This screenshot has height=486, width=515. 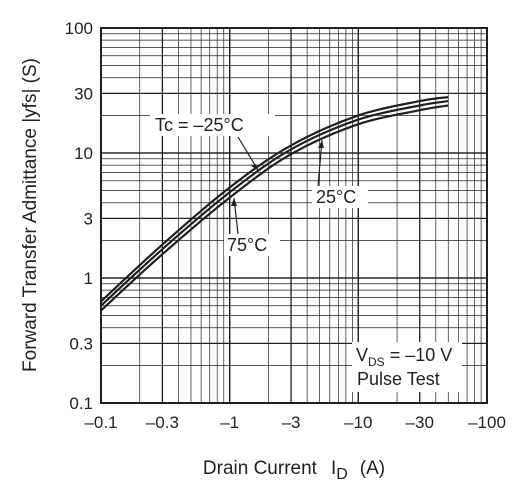 I want to click on x-axis-unit: (A), so click(x=372, y=468).